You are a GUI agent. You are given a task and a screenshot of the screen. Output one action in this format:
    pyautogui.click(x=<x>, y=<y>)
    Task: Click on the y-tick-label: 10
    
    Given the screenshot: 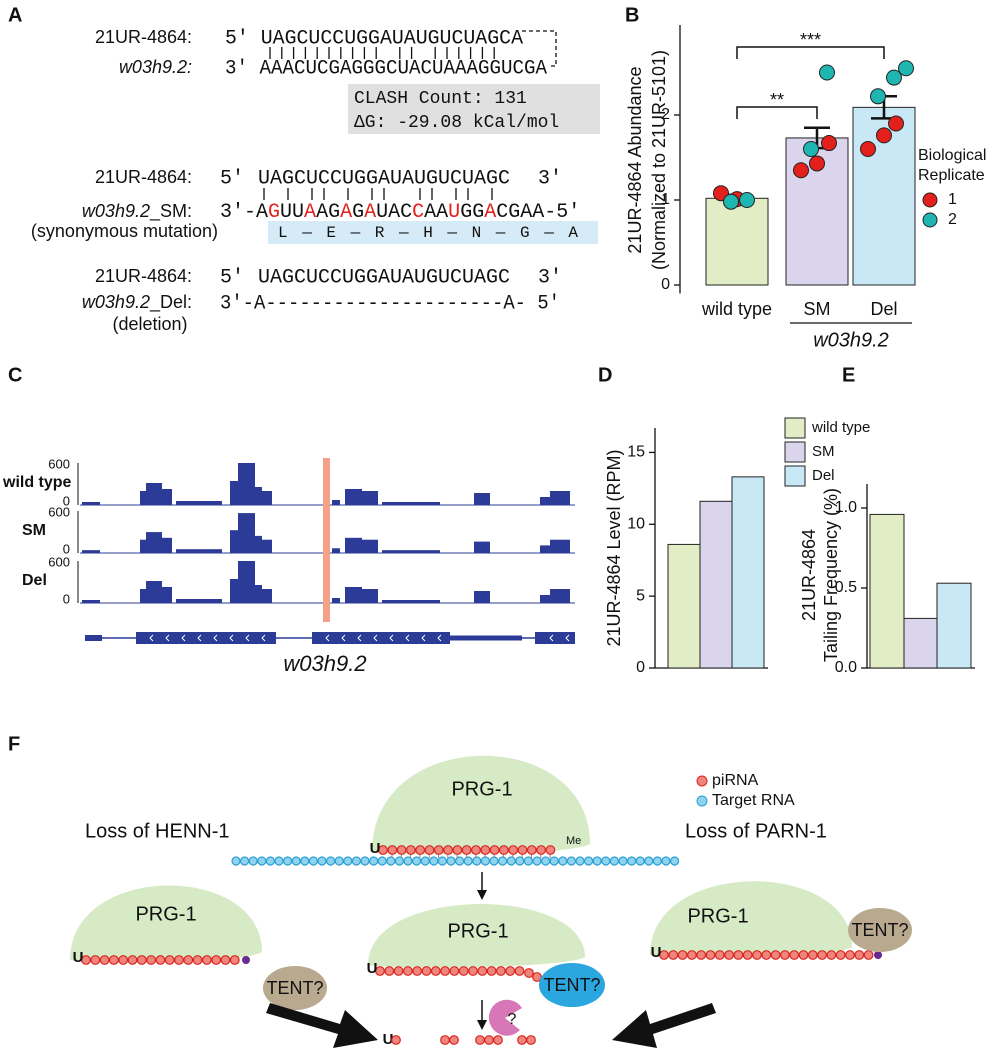 What is the action you would take?
    pyautogui.click(x=636, y=524)
    